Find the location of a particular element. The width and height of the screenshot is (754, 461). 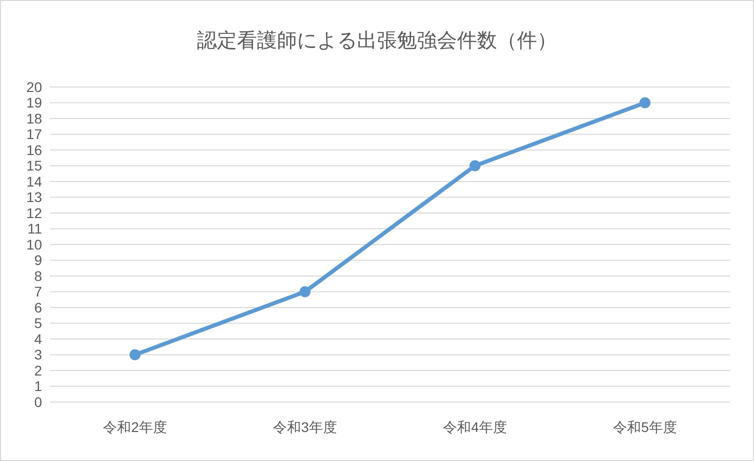

y-tick-label: 3 is located at coordinates (38, 354).